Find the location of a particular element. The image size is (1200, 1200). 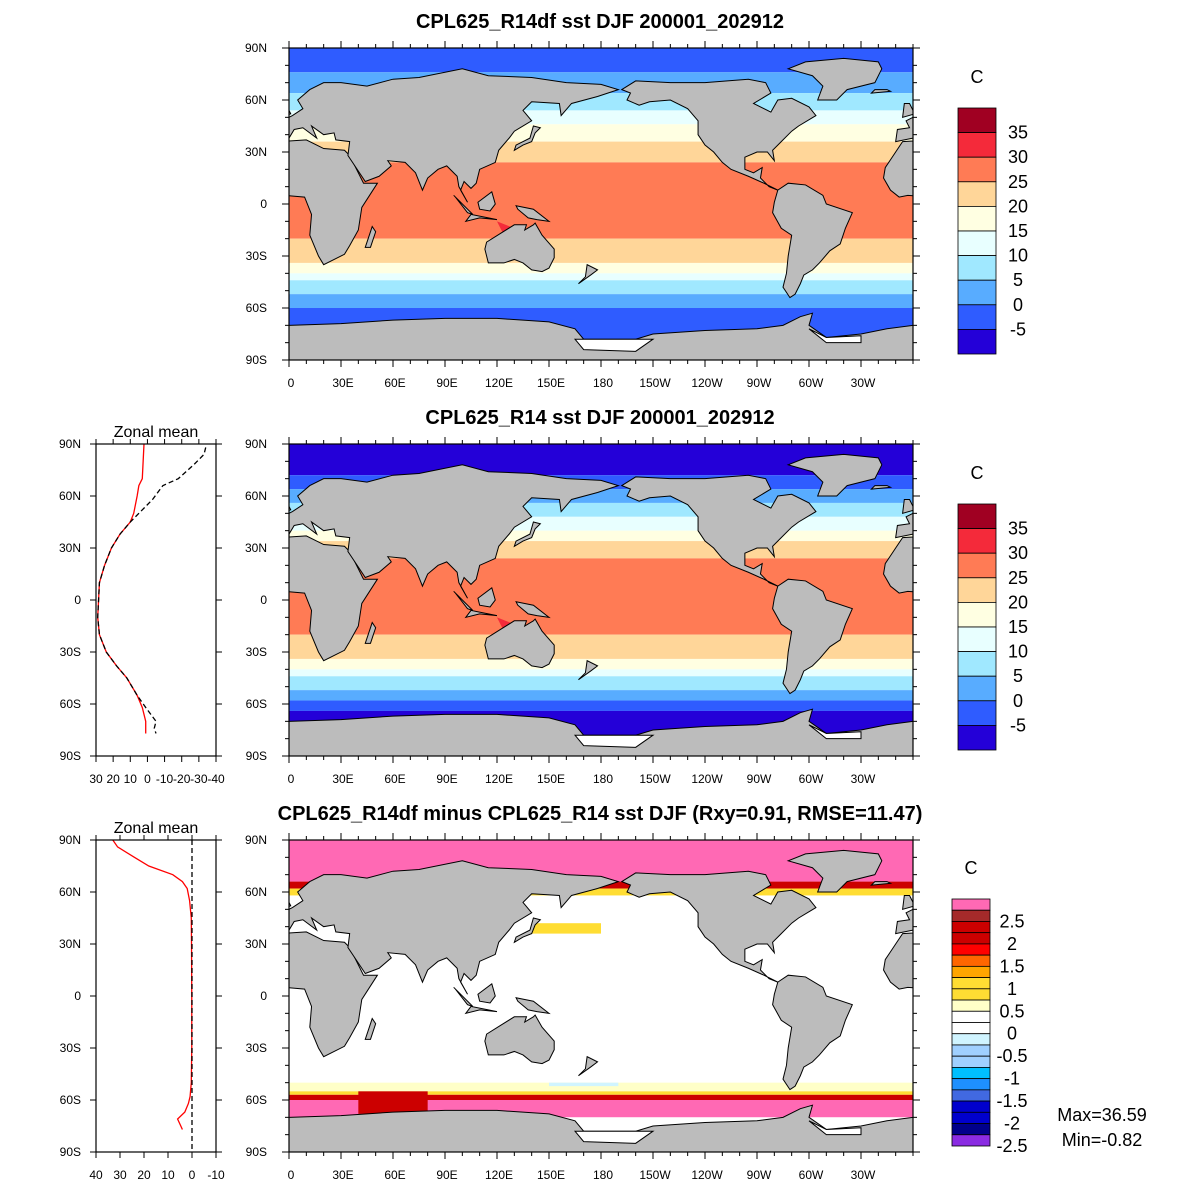

colorbar-label: -2 is located at coordinates (1012, 1124).